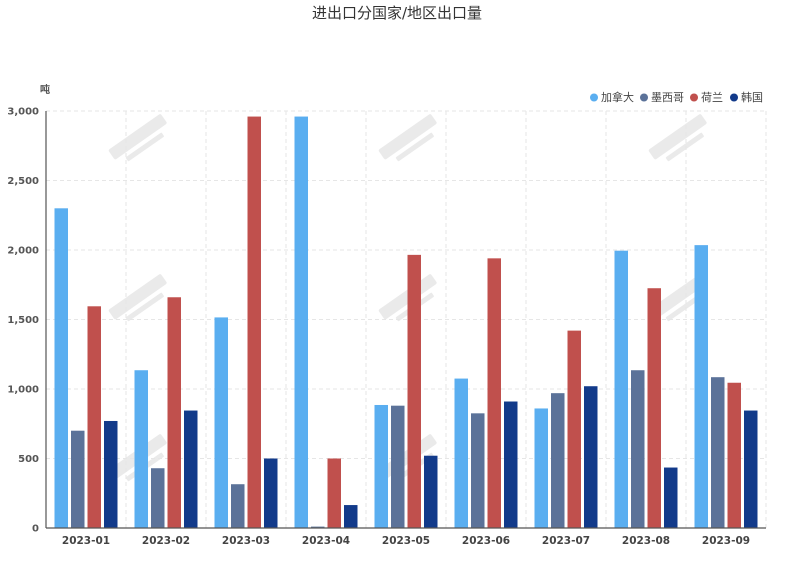 The width and height of the screenshot is (794, 562). I want to click on y-tick-label: 2,500, so click(23, 181).